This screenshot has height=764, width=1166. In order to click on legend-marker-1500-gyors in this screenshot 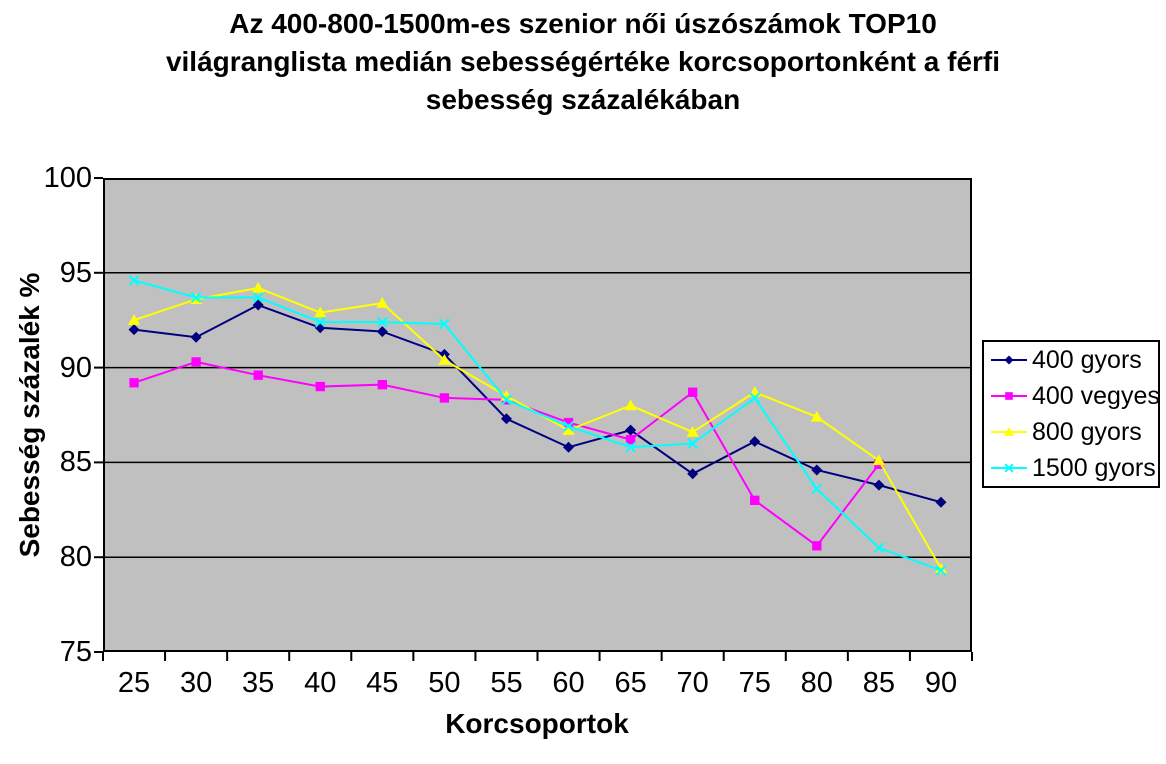, I will do `click(1009, 468)`.